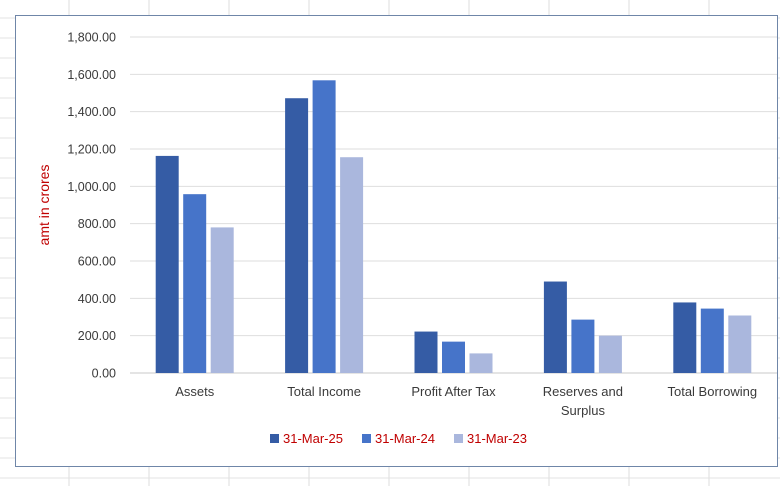 The width and height of the screenshot is (780, 486). Describe the element at coordinates (195, 391) in the screenshot. I see `x-category-label: Assets` at that location.